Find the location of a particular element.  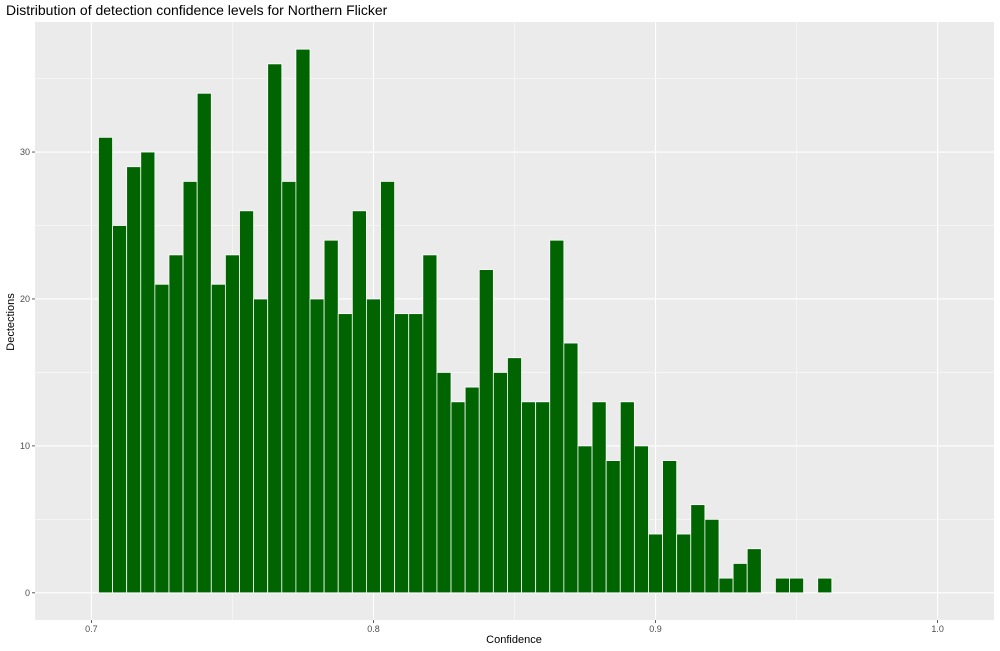

x-axis-ticks: 0.7 0.8 0.9 1.0 is located at coordinates (514, 627).